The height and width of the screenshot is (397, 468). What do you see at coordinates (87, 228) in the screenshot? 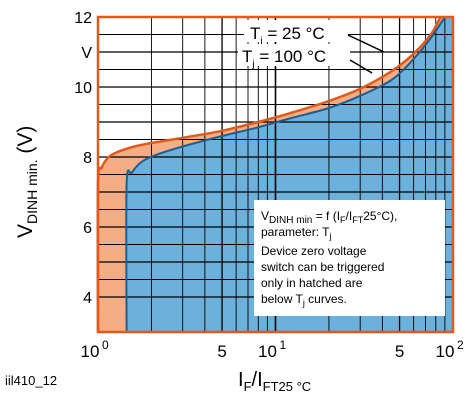
I see `y-tick-label: 6` at bounding box center [87, 228].